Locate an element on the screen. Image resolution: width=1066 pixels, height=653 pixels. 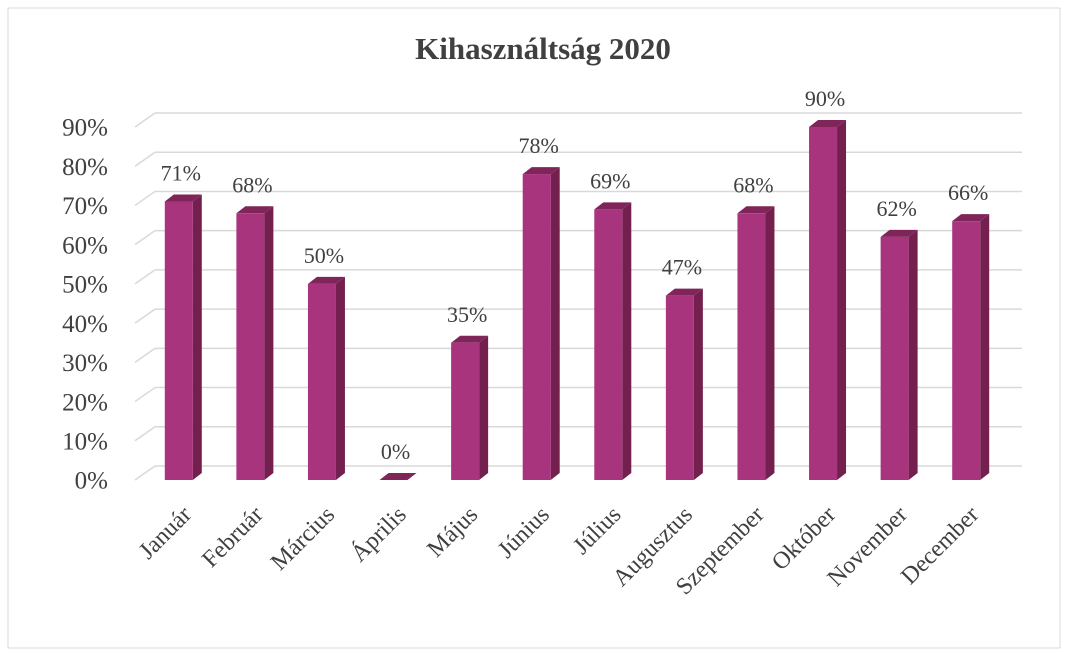
y-tick-label: 70% is located at coordinates (85, 206).